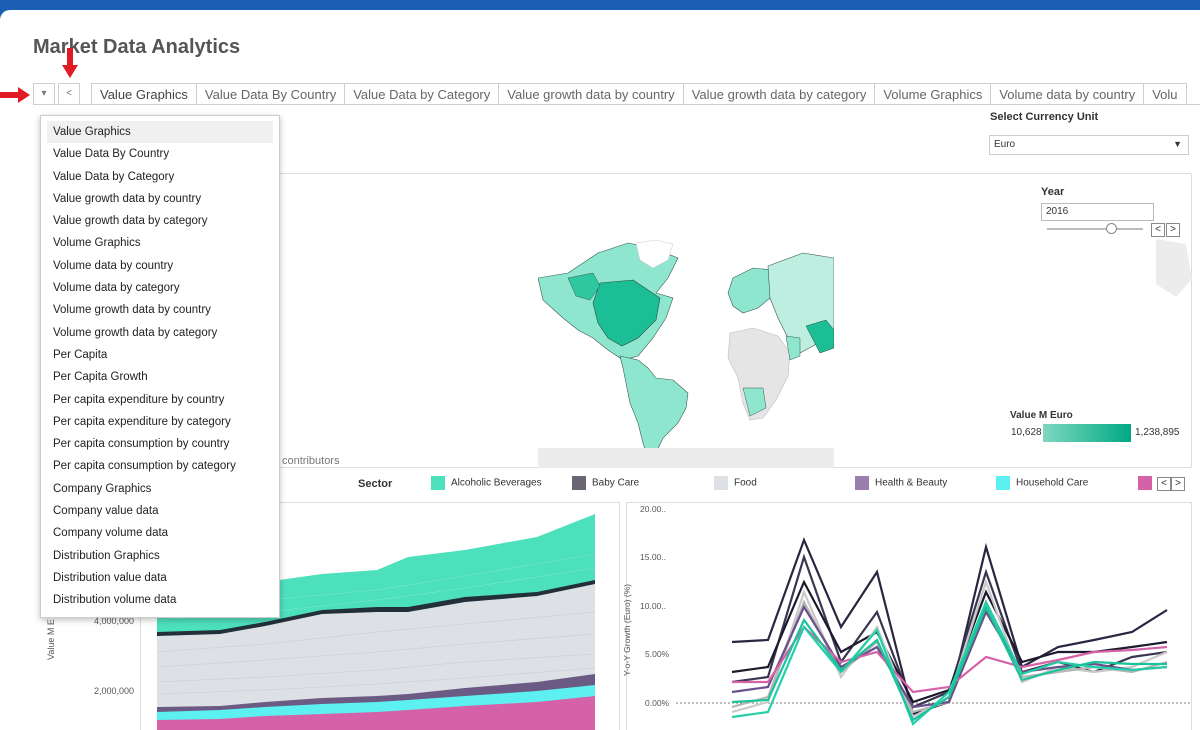  I want to click on tab-6: Volume data by country, so click(1068, 94).